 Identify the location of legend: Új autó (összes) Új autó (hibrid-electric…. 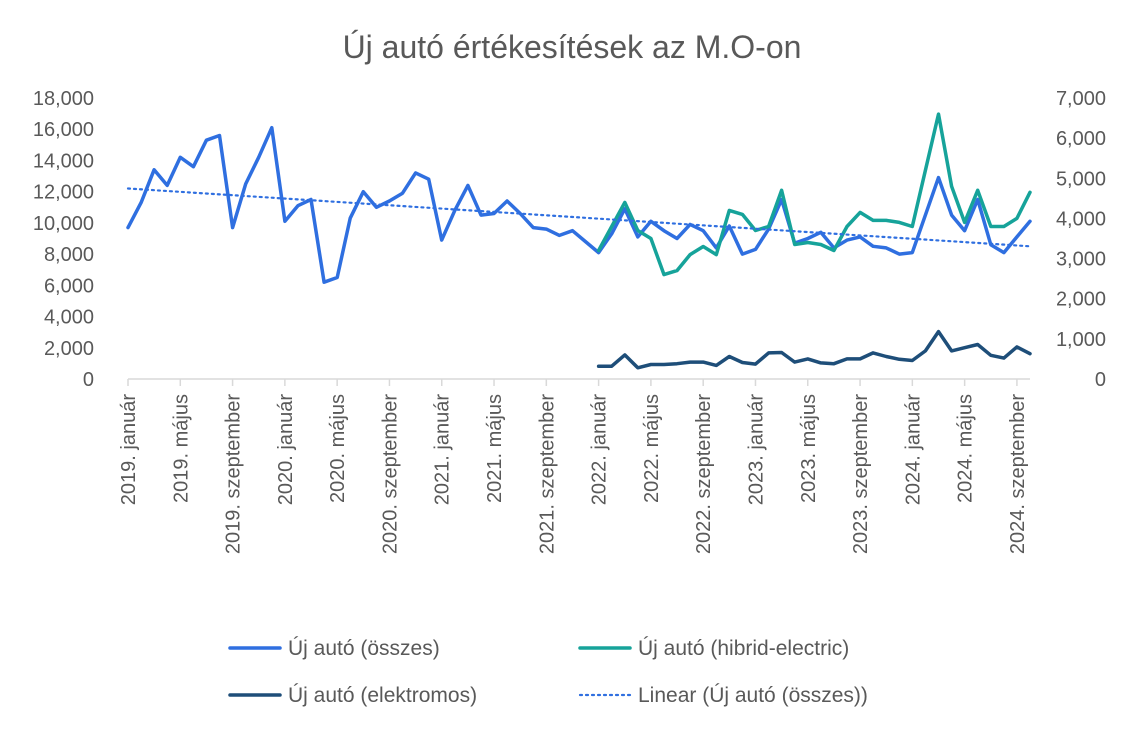
(548, 672).